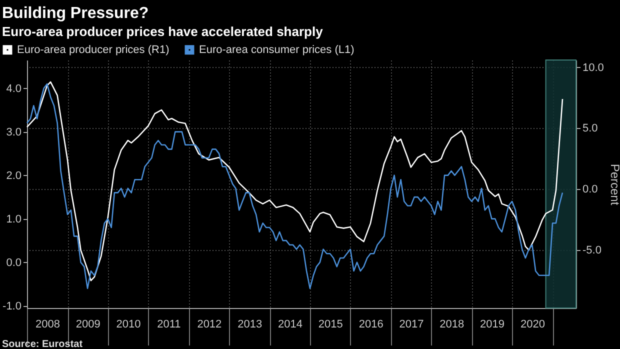 The image size is (620, 349). What do you see at coordinates (93, 50) in the screenshot?
I see `legend-label: Euro-area producer prices (R1)` at bounding box center [93, 50].